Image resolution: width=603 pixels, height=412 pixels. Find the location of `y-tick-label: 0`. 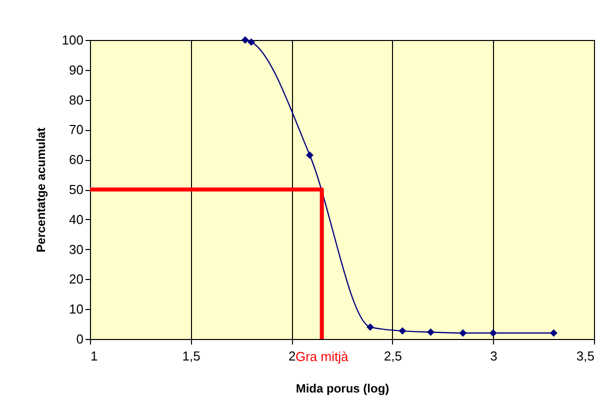

y-tick-label: 0 is located at coordinates (80, 339).